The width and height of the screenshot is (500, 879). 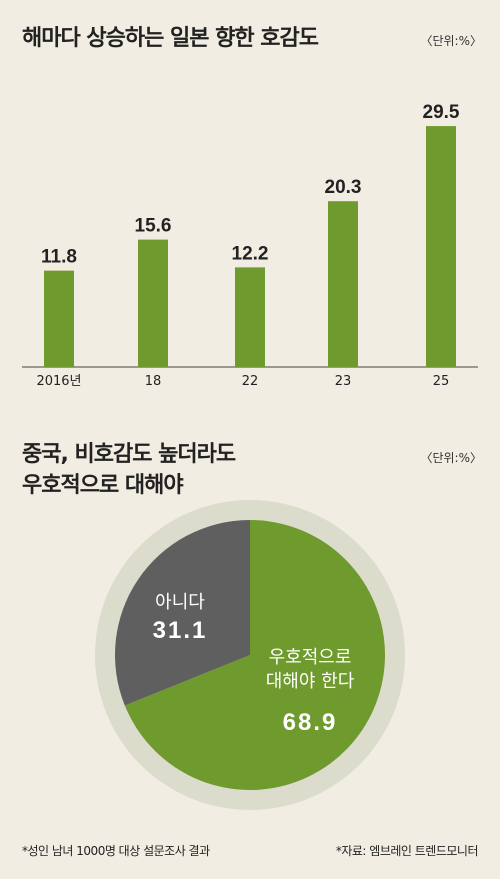 I want to click on bar-category-label-2: 22, so click(x=250, y=381).